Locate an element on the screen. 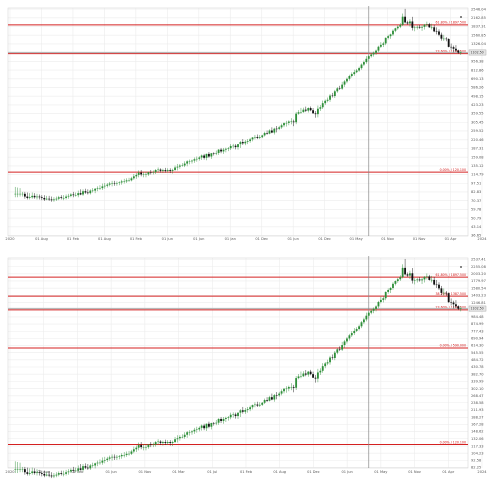 This screenshot has height=500, width=494. y-tick-label: 2255.08 is located at coordinates (479, 267).